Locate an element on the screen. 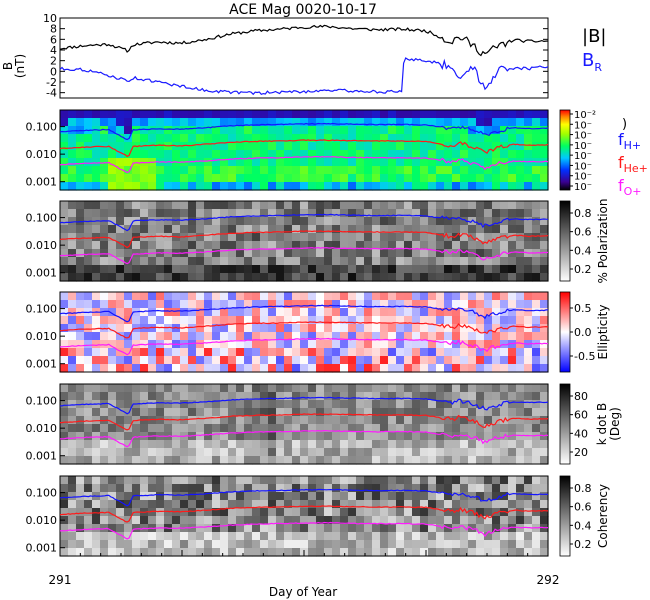  colorbar-tick-label: 0.8 is located at coordinates (583, 213).